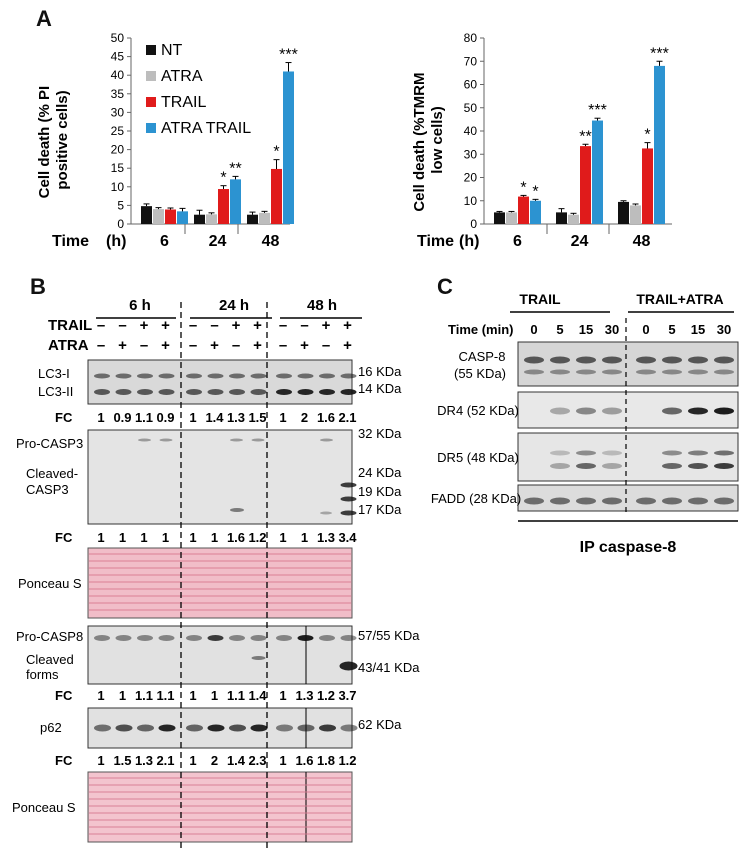 This screenshot has width=742, height=863. I want to click on time-point-label: 5, so click(559, 329).